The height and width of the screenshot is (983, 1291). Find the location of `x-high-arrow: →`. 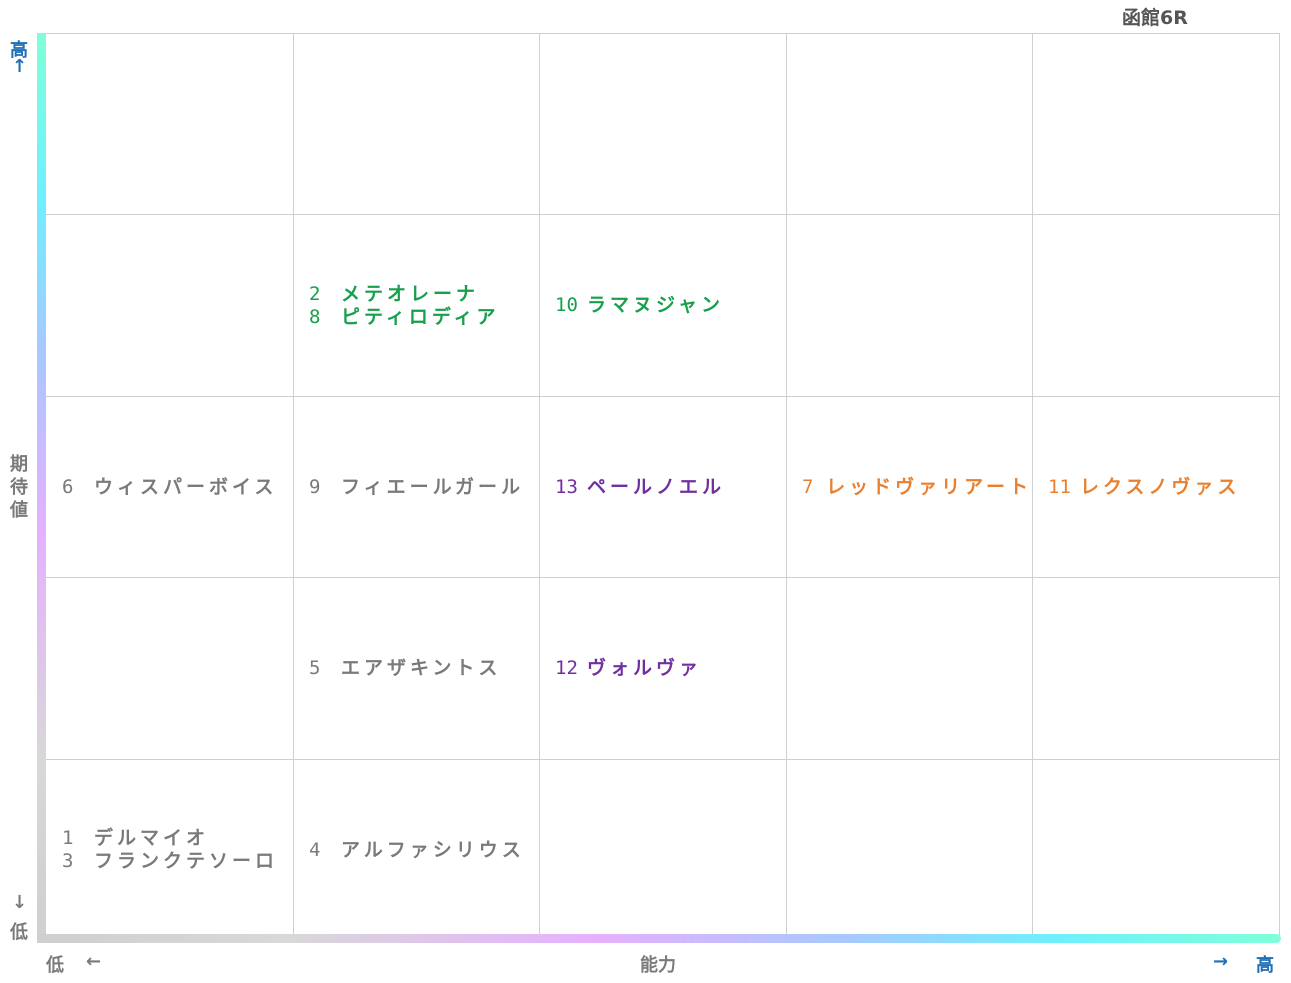

x-high-arrow: → is located at coordinates (1221, 961).